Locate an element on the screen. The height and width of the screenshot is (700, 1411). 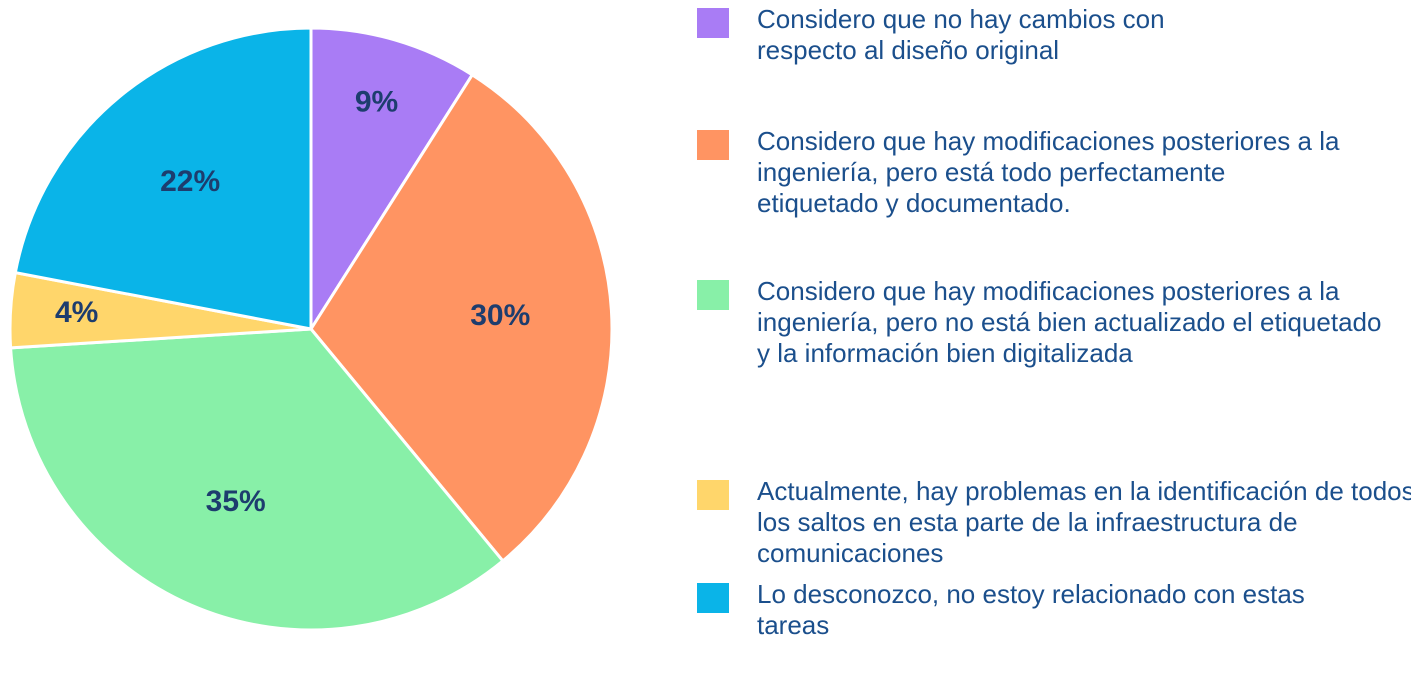
data-label: 4% is located at coordinates (76, 312).